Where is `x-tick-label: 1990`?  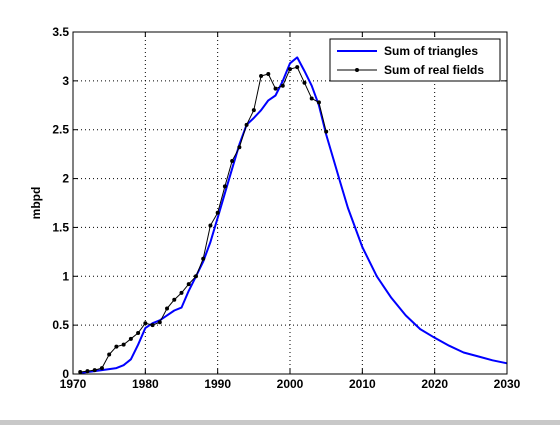 x-tick-label: 1990 is located at coordinates (217, 384).